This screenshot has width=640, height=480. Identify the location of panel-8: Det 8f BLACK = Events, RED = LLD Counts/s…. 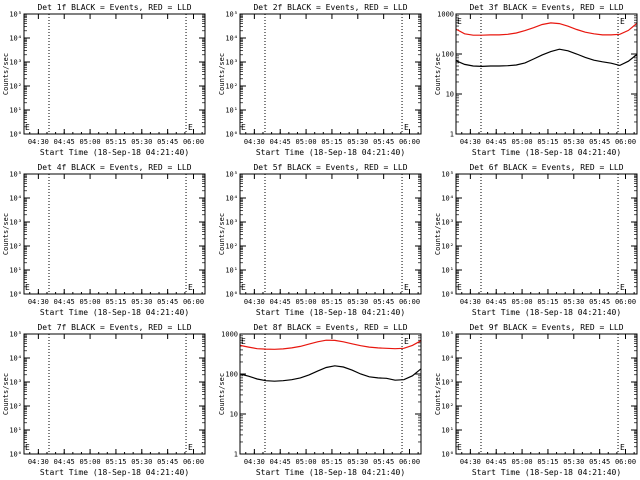
(320, 400).